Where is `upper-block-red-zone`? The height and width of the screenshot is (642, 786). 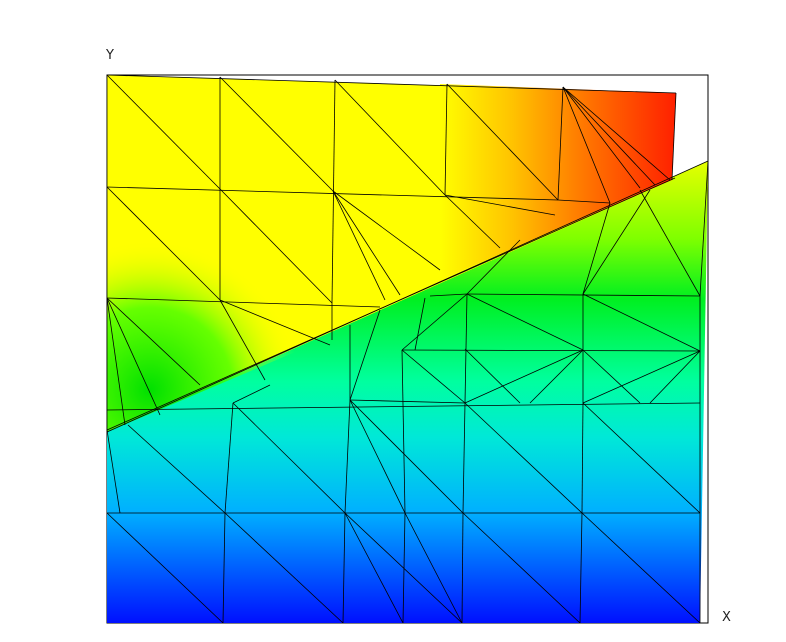 upper-block-red-zone is located at coordinates (558, 182).